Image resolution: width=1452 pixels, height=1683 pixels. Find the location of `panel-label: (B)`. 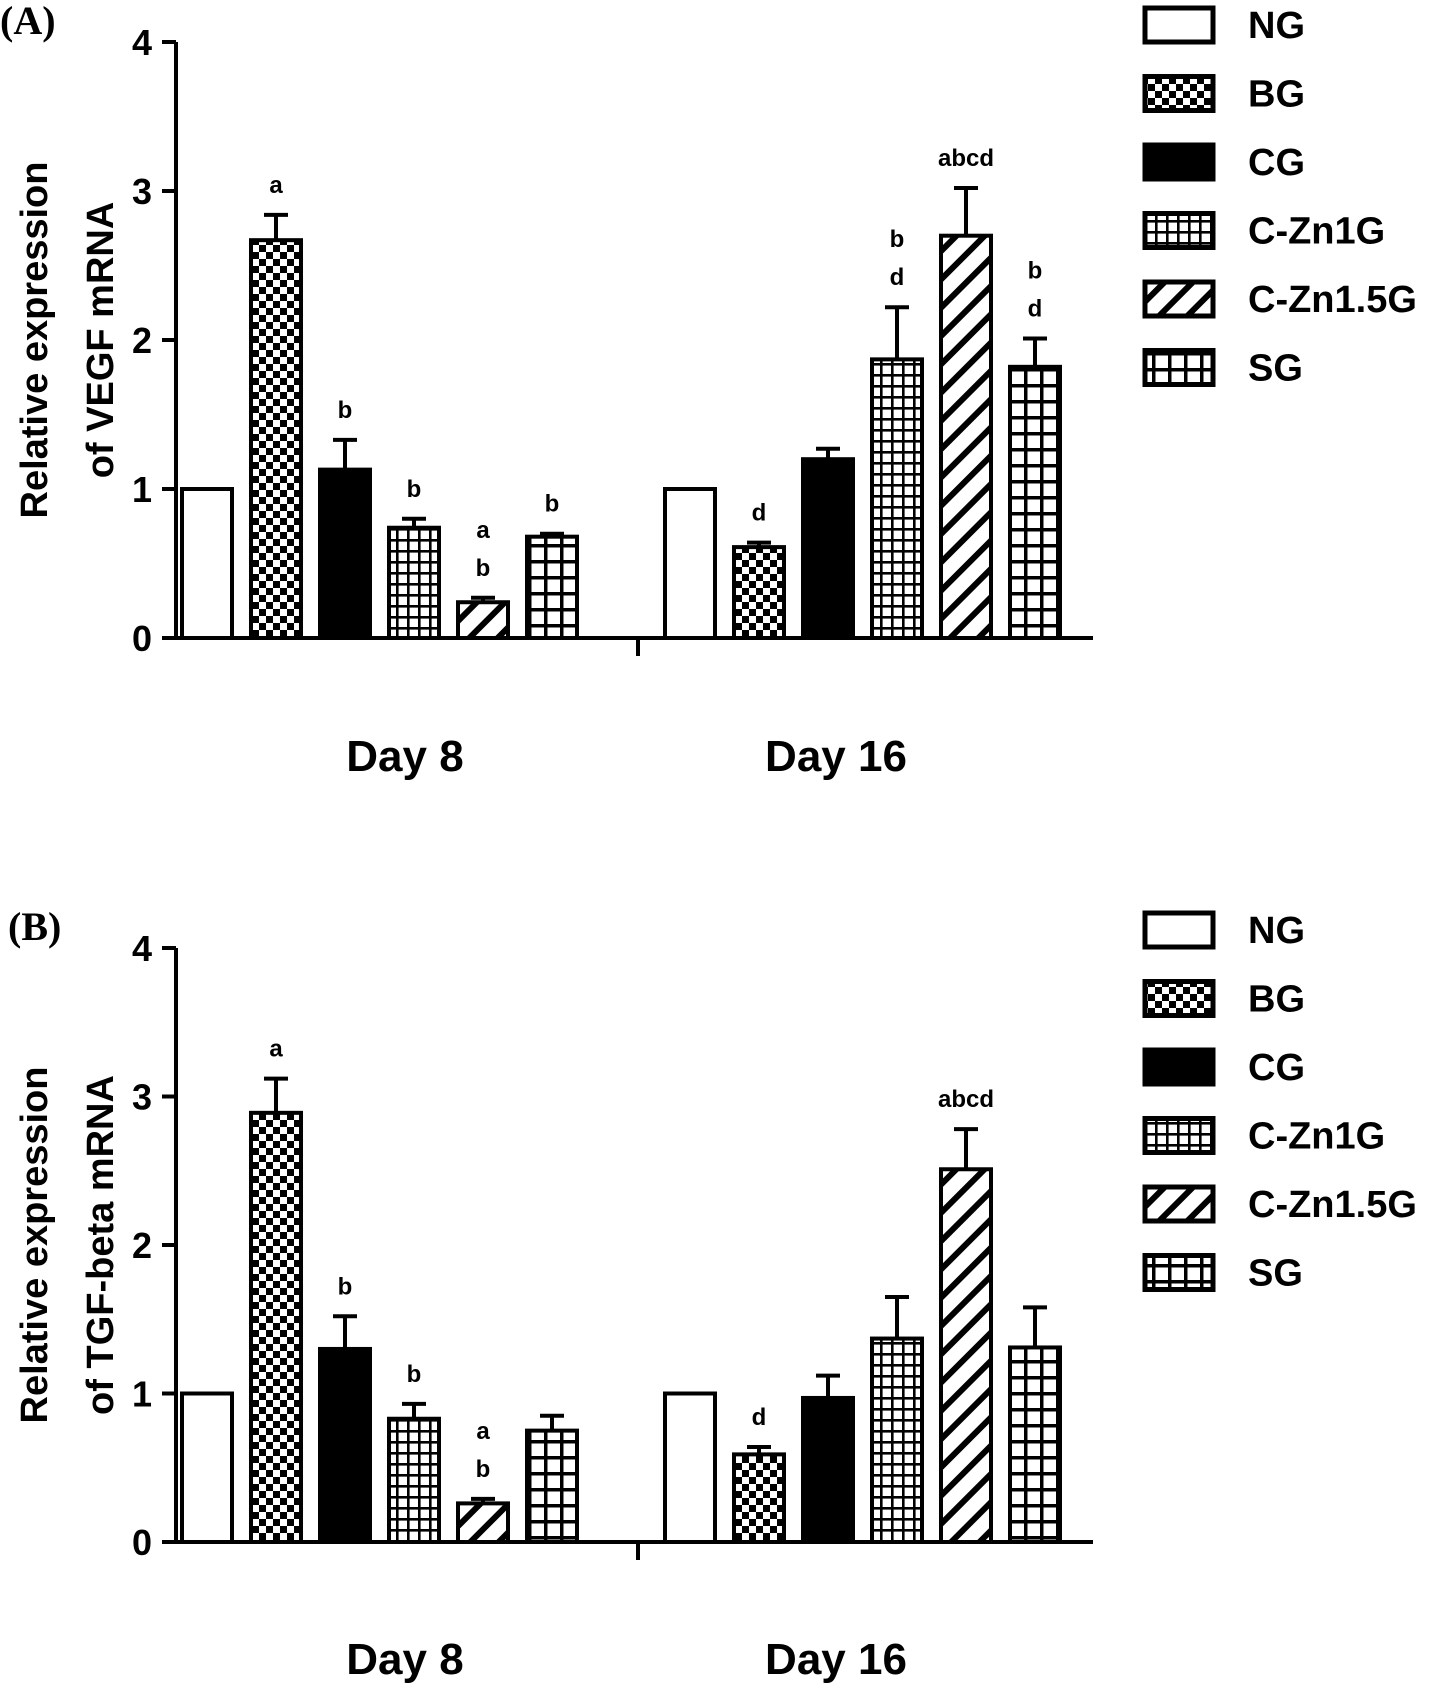

panel-label: (B) is located at coordinates (34, 926).